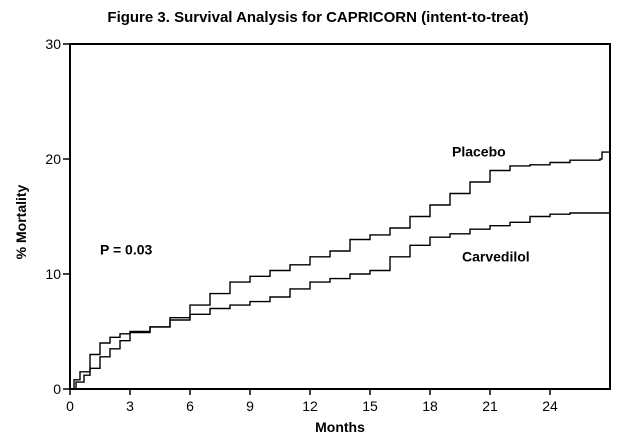 The width and height of the screenshot is (640, 441). Describe the element at coordinates (250, 406) in the screenshot. I see `x-tick-label-9: 9` at that location.